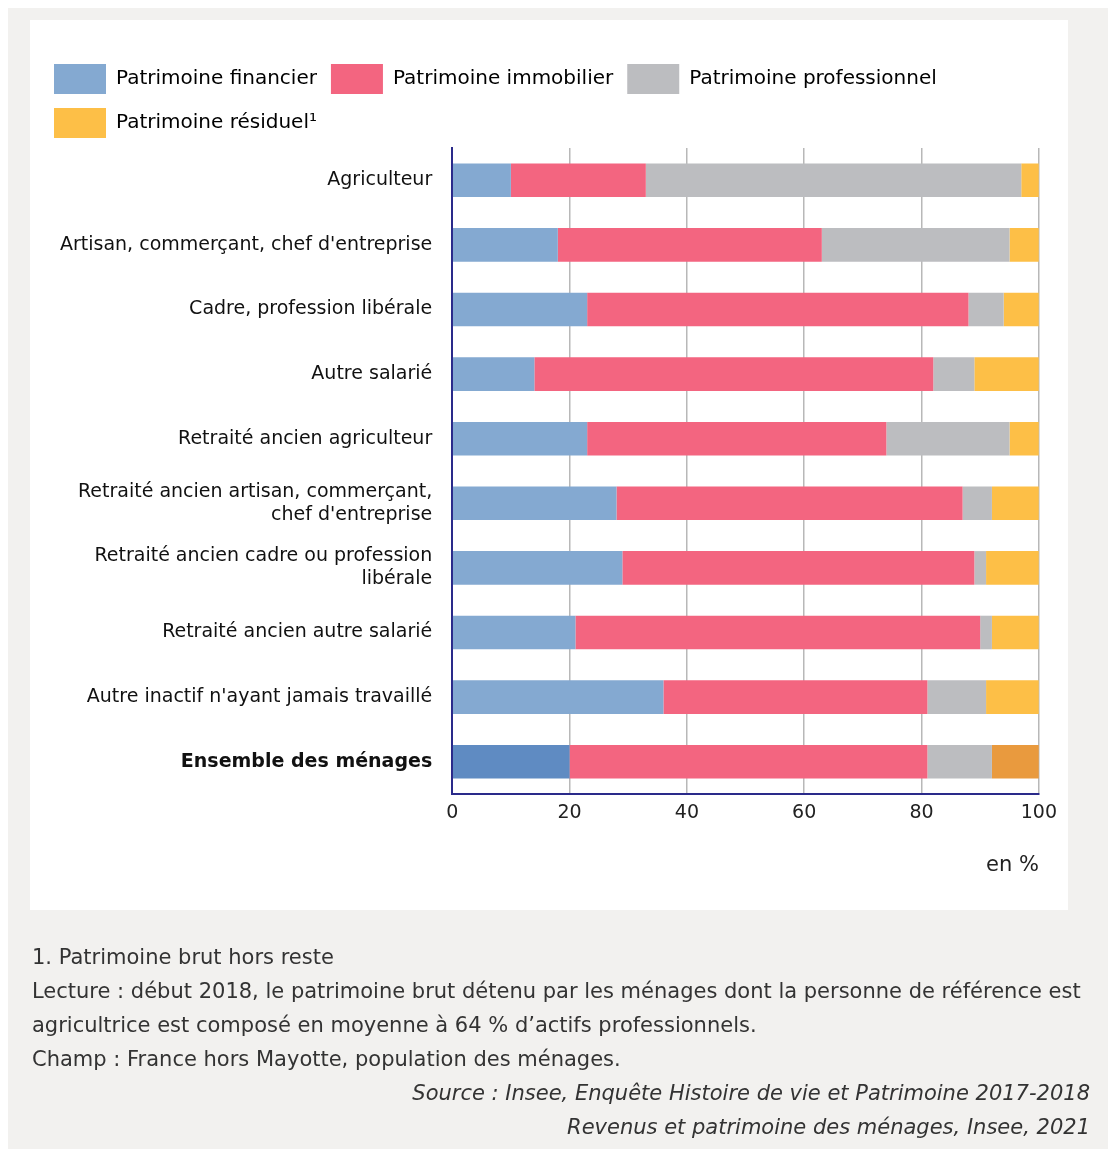 The width and height of the screenshot is (1117, 1149). What do you see at coordinates (306, 759) in the screenshot?
I see `y-tick-label: Ensemble des ménages` at bounding box center [306, 759].